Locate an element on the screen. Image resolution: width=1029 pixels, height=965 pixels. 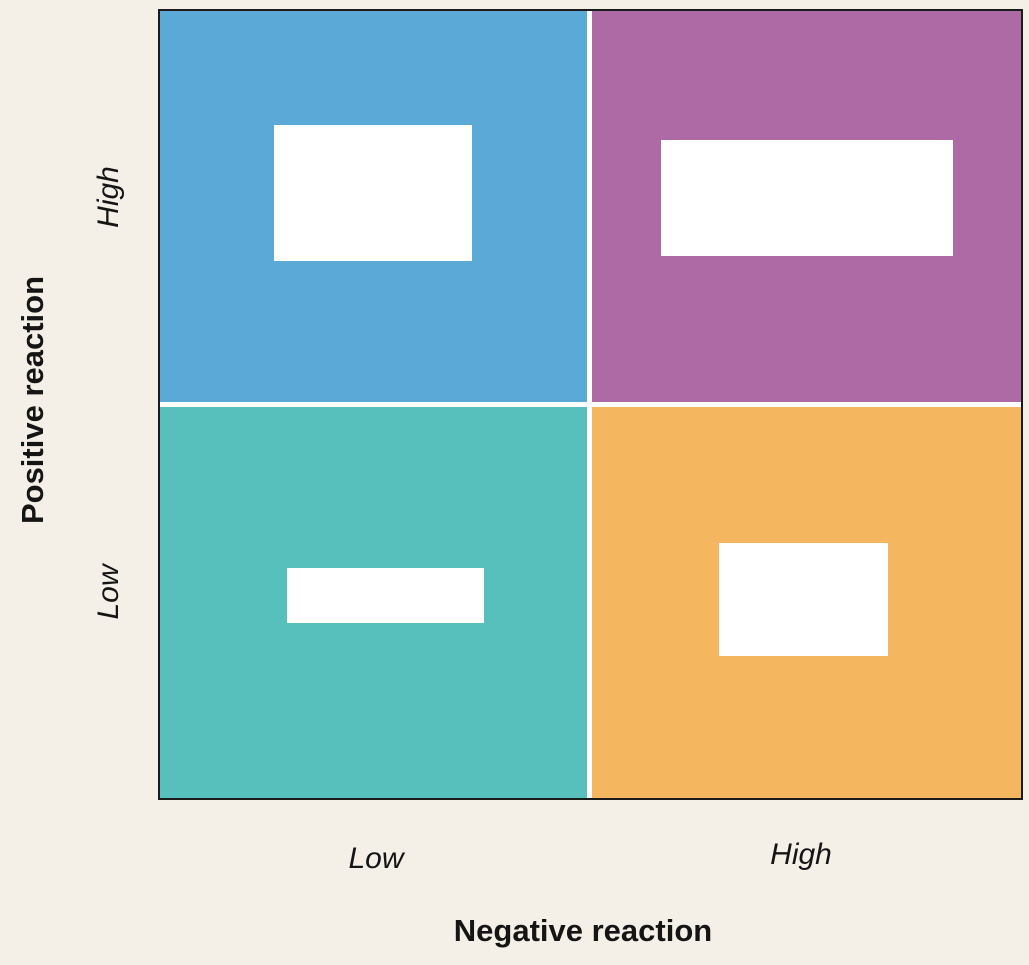
blank-label-box-top-left is located at coordinates (373, 193).